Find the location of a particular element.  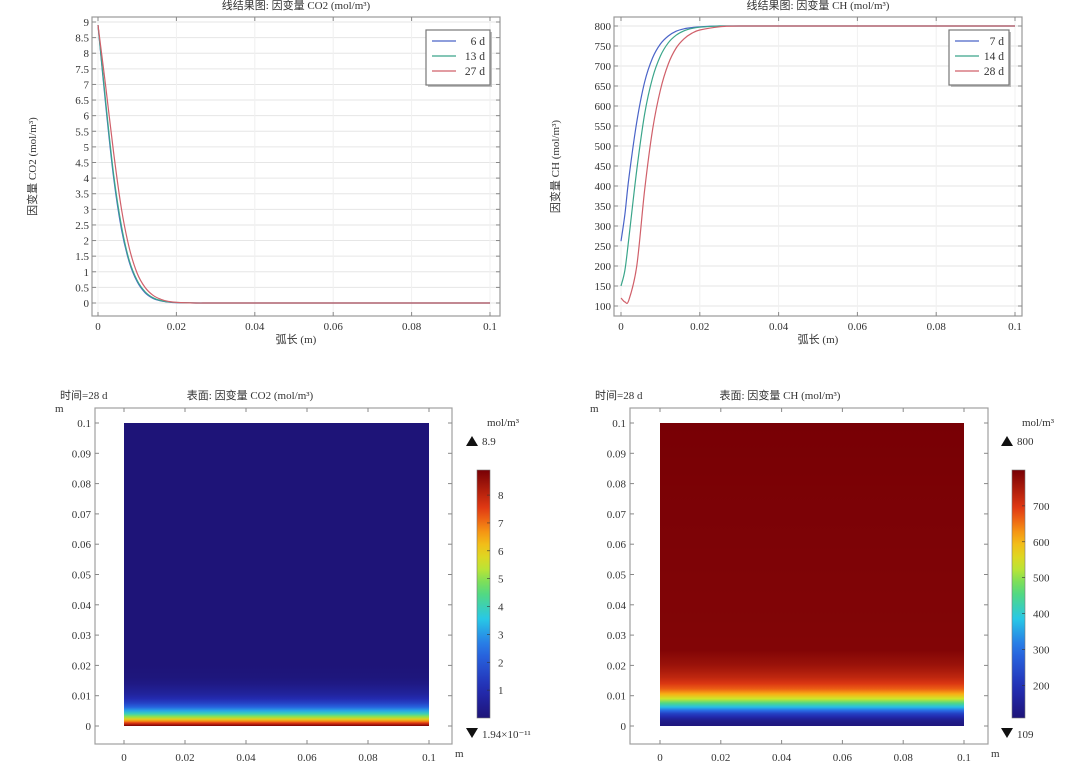

y-axis-label: 因变量 CH (mol/m³) is located at coordinates (555, 166).